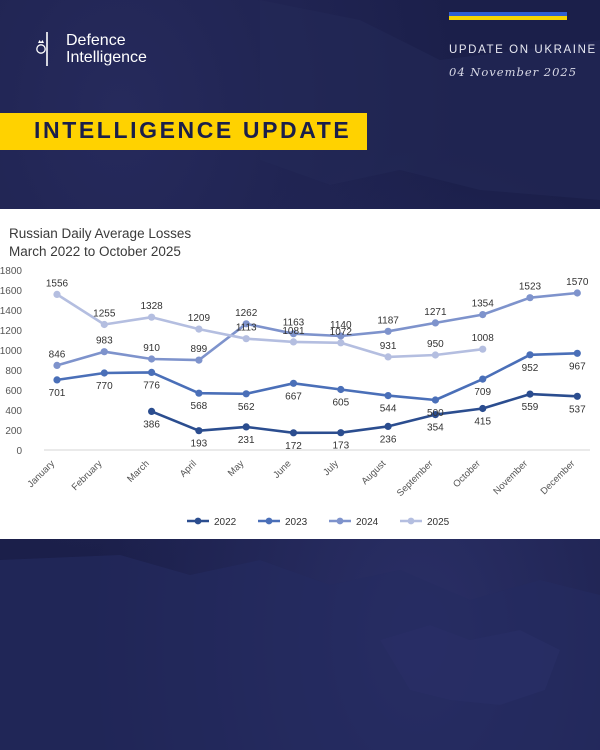 The image size is (600, 750). Describe the element at coordinates (188, 468) in the screenshot. I see `x-tick-label: April` at that location.